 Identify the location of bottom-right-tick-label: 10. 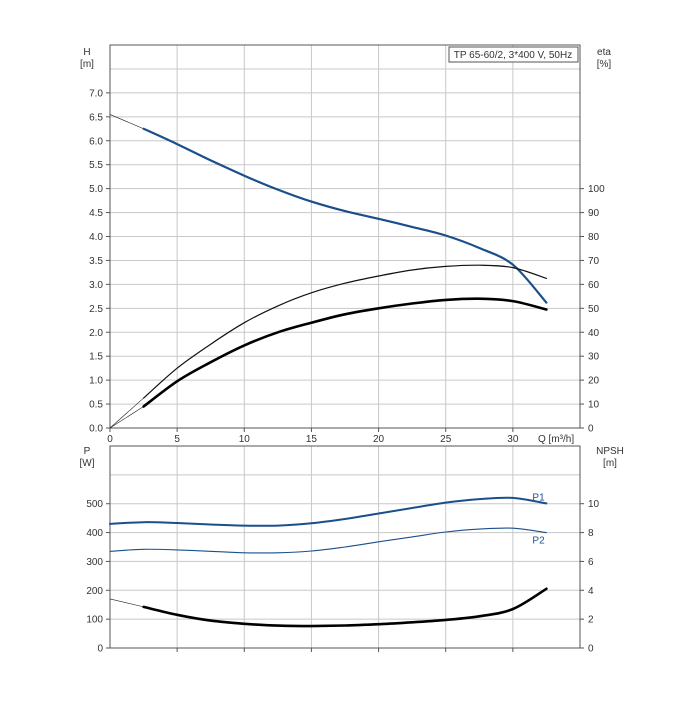
(594, 504).